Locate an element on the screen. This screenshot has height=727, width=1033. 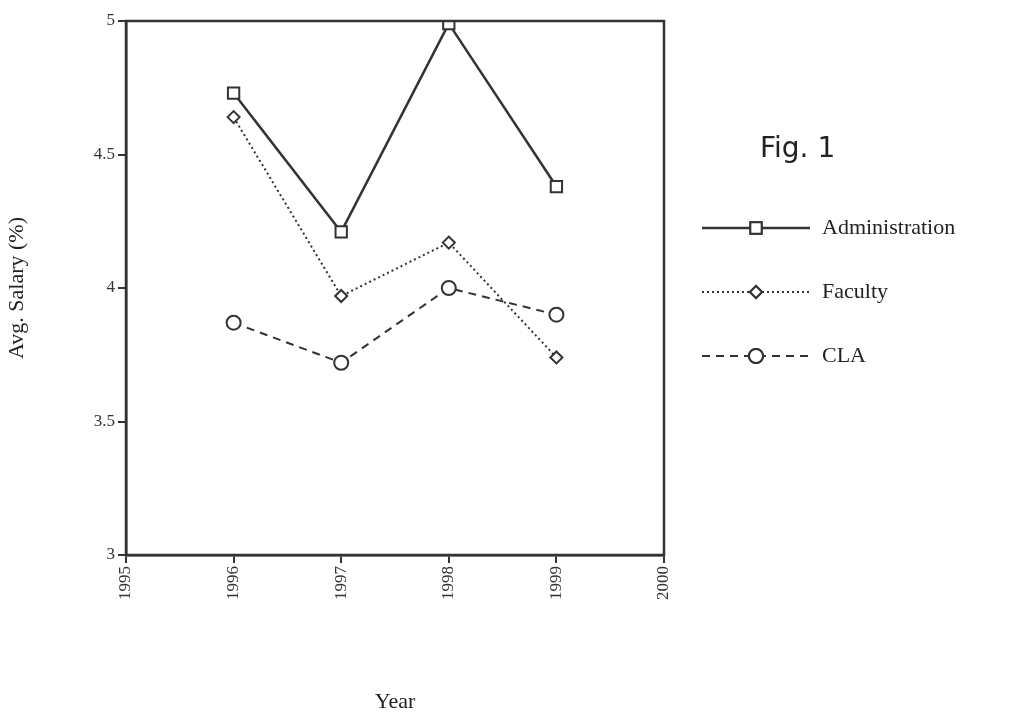
y-tick-label: 3.5 is located at coordinates (104, 420).